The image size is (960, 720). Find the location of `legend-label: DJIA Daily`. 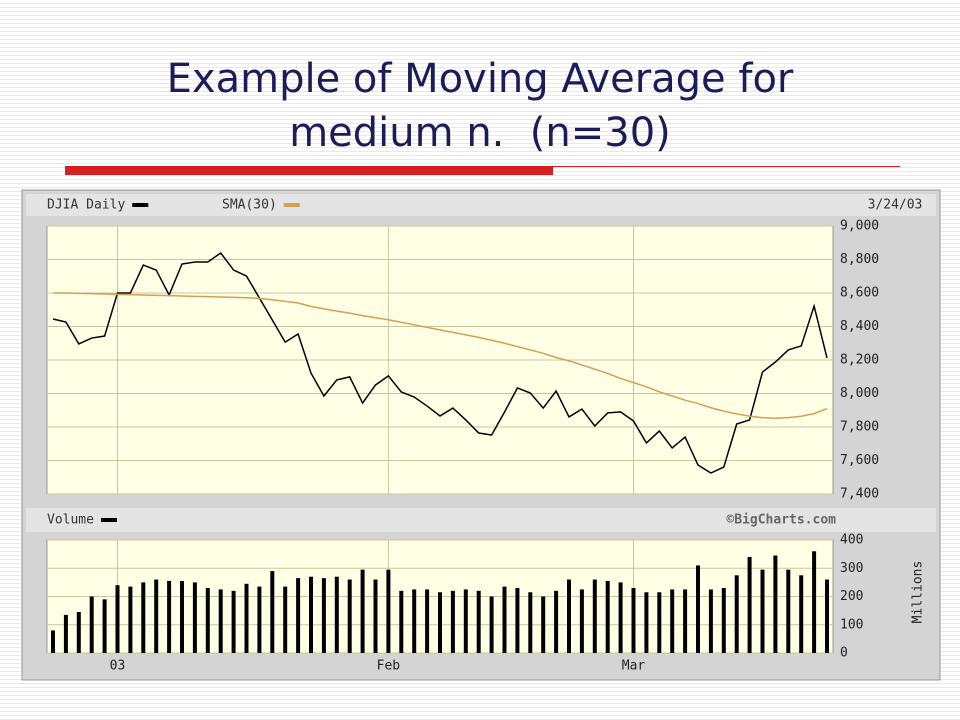

legend-label: DJIA Daily is located at coordinates (86, 205).